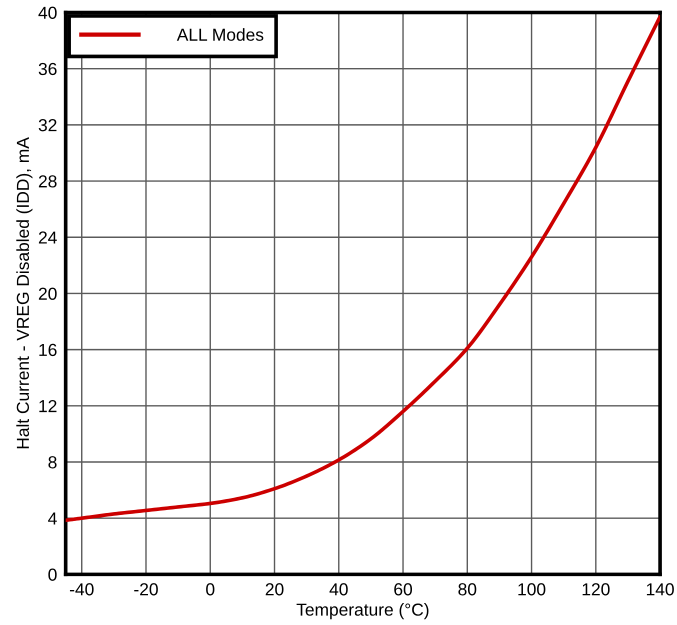  Describe the element at coordinates (47, 125) in the screenshot. I see `y-tick-label: 32` at that location.